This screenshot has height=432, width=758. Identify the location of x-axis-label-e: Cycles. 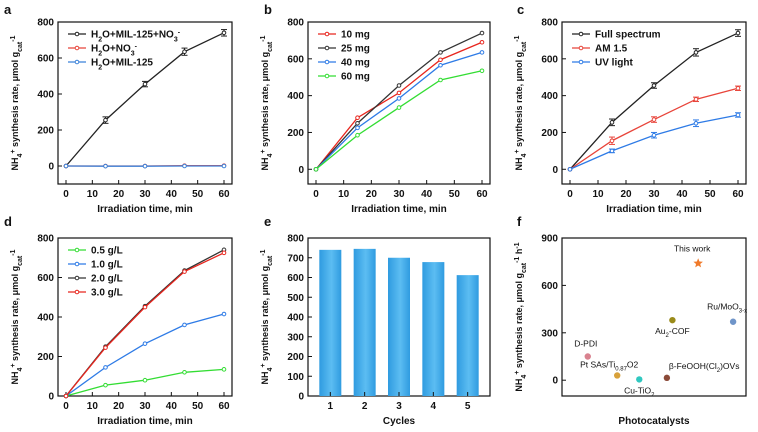
(399, 421).